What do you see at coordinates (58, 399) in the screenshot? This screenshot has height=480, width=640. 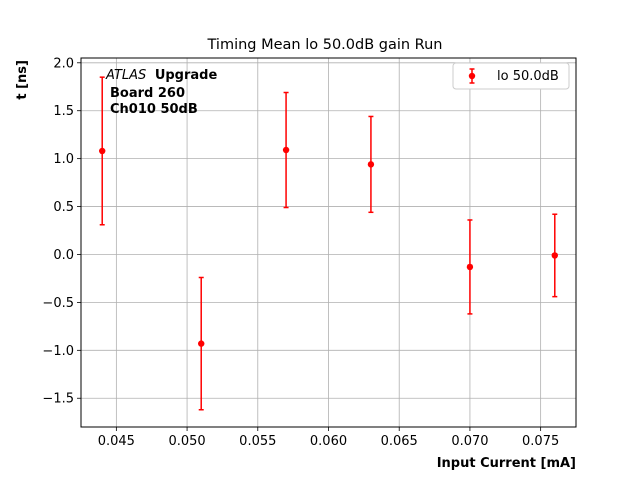 I see `y-tick-label: −1.5` at bounding box center [58, 399].